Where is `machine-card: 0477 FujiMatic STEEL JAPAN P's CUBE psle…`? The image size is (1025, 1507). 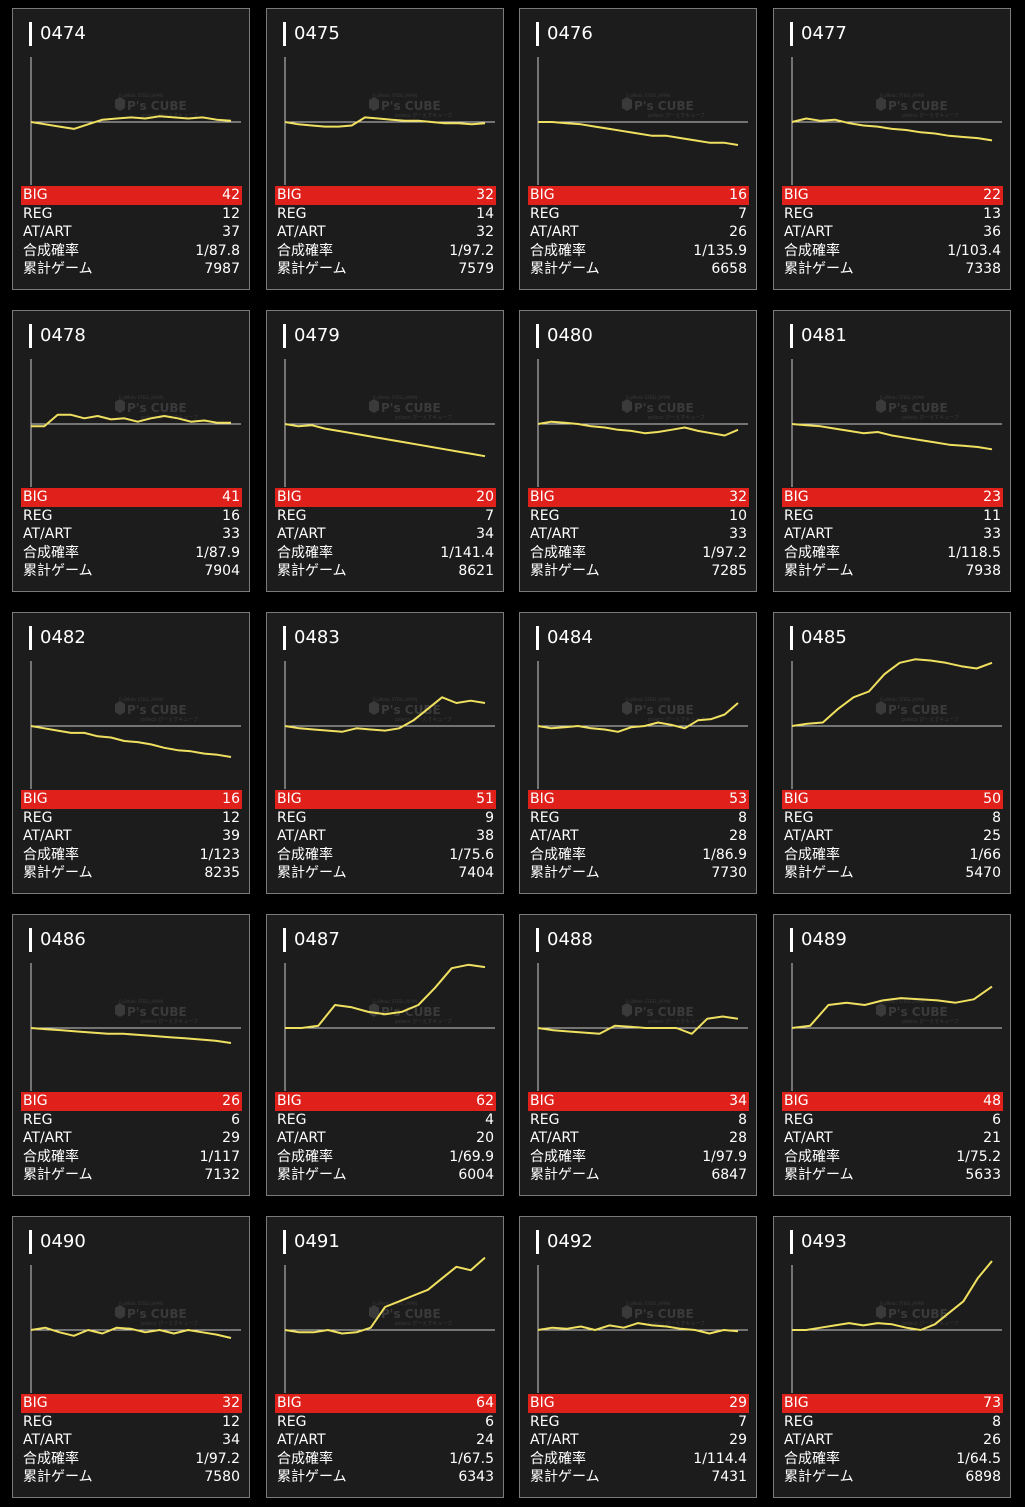
machine-card: 0477 FujiMatic STEEL JAPAN P's CUBE psle… is located at coordinates (892, 149).